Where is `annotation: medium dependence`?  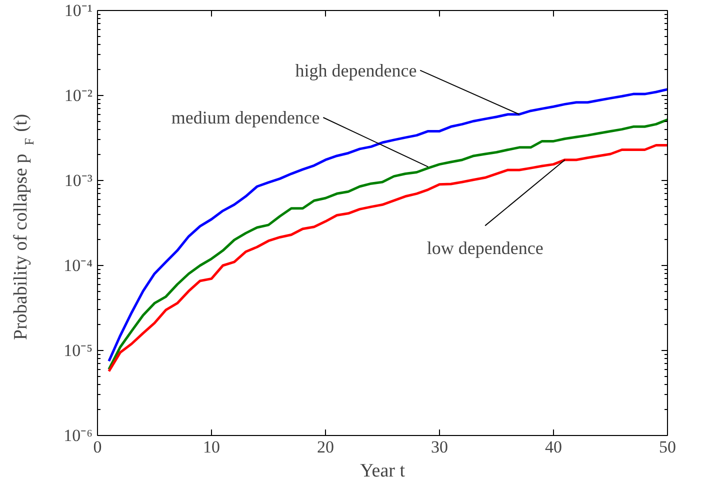
annotation: medium dependence is located at coordinates (245, 118).